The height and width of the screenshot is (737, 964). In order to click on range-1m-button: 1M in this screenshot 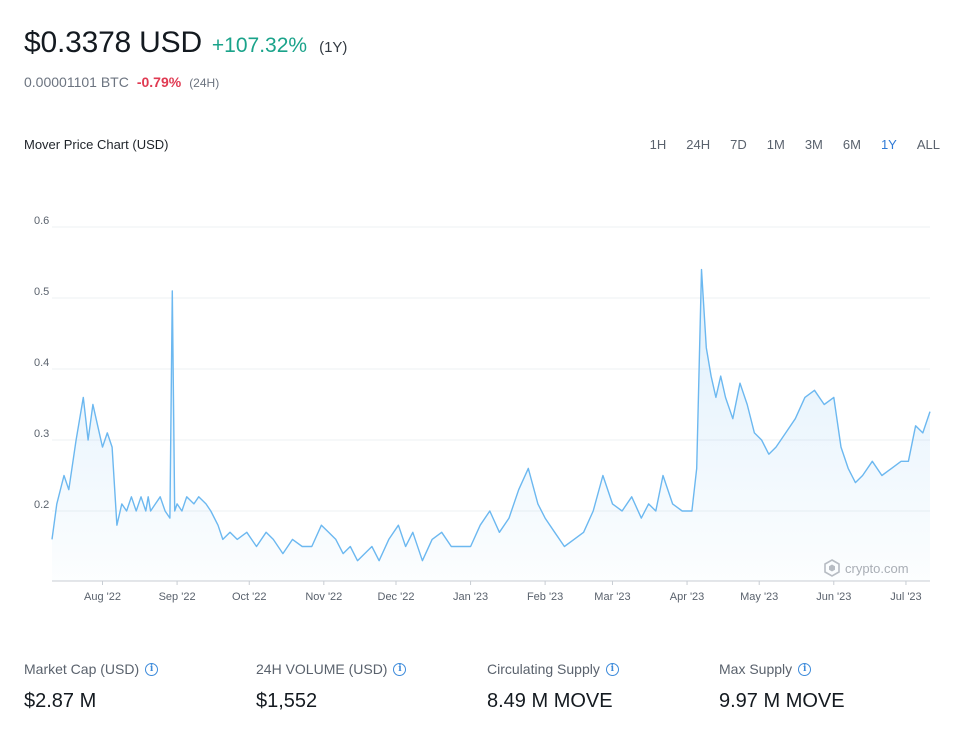, I will do `click(775, 144)`.